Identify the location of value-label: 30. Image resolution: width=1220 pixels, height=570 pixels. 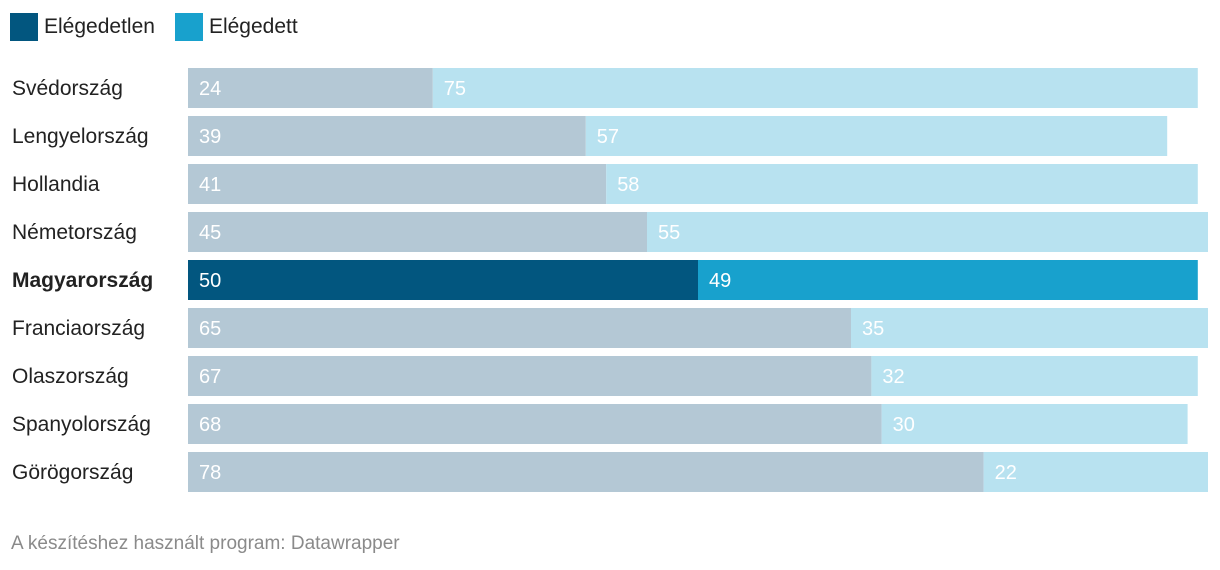
(904, 425).